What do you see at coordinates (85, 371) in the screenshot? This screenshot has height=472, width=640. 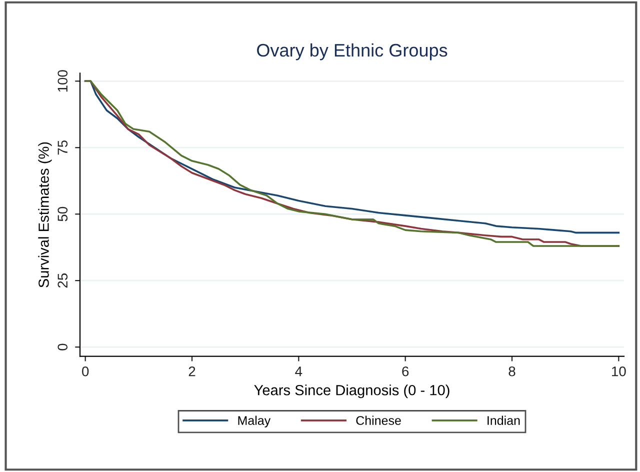 I see `x-tick-label: 0` at bounding box center [85, 371].